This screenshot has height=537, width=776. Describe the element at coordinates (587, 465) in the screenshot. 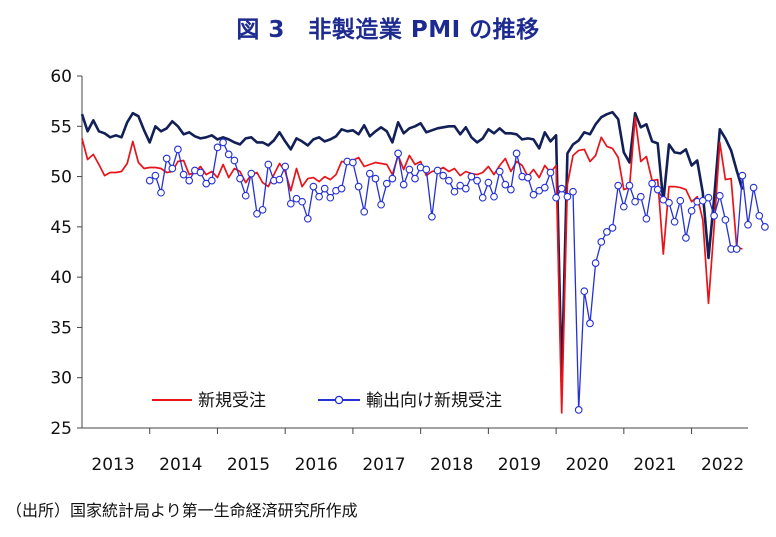

I see `x-tick-label: 2020` at that location.